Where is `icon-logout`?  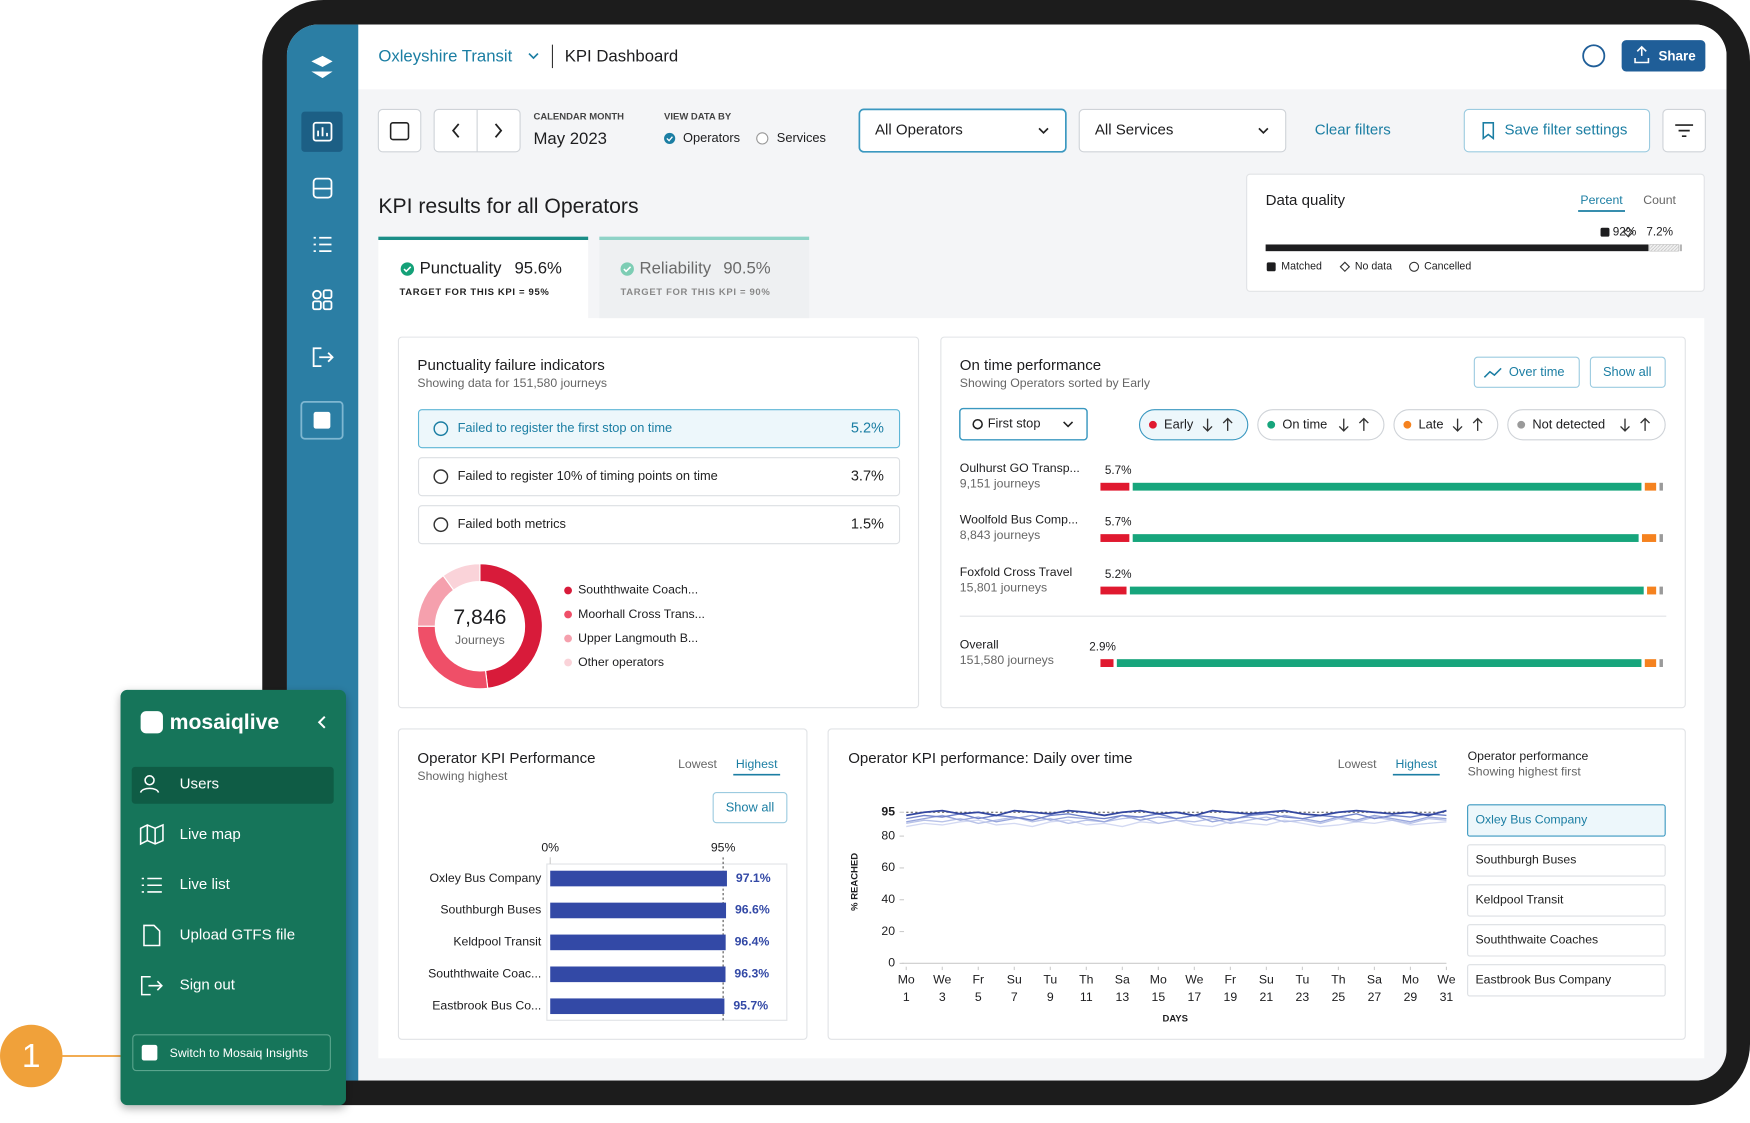 icon-logout is located at coordinates (323, 357).